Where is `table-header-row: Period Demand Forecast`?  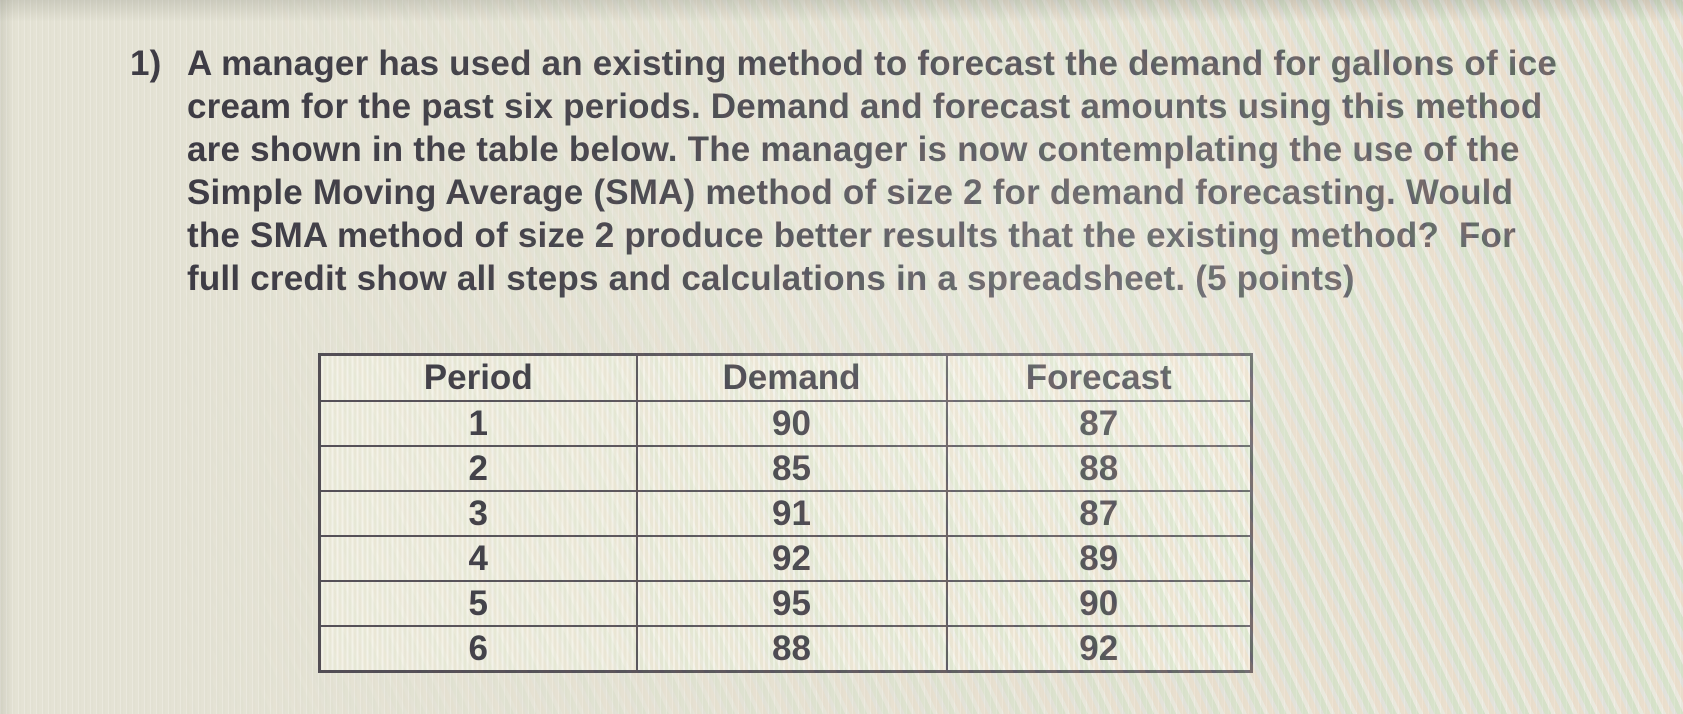
table-header-row: Period Demand Forecast is located at coordinates (785, 377).